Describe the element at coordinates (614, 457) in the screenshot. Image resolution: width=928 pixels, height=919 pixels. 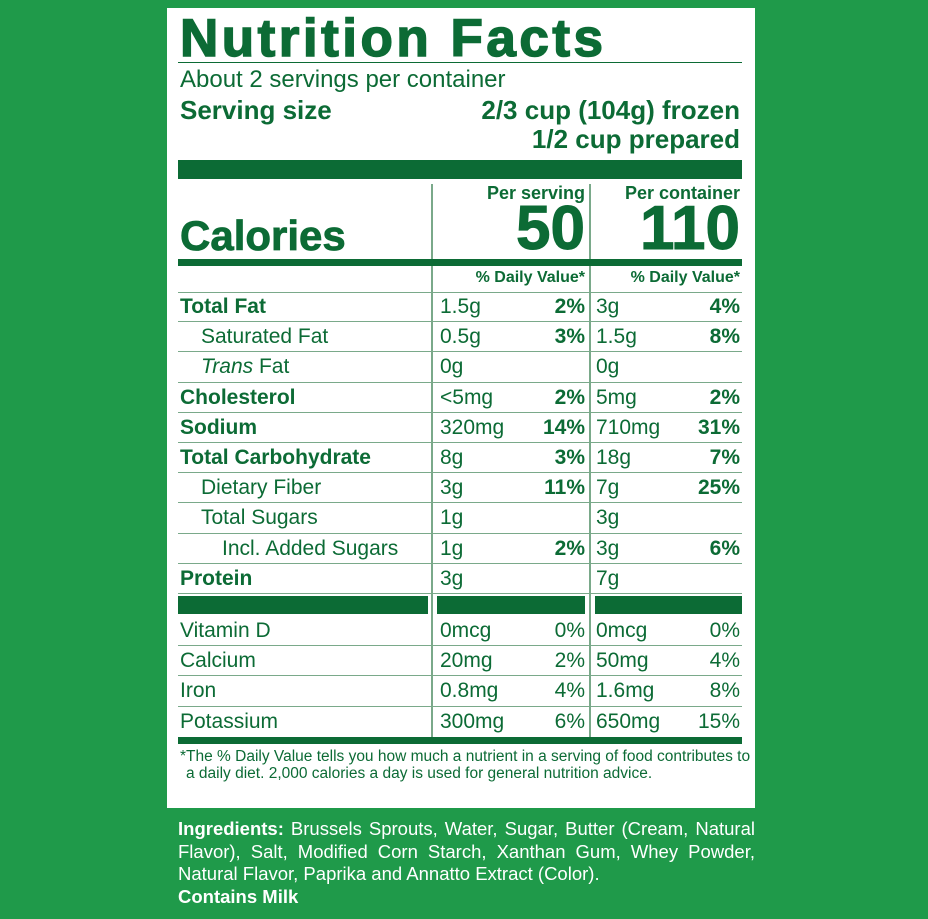
I see `amount: 18g` at that location.